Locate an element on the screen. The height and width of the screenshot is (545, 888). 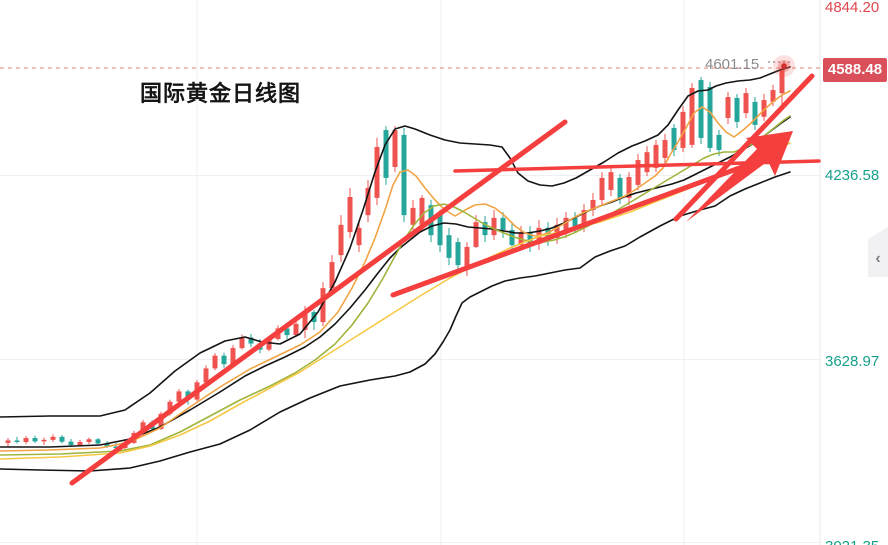
chevron-left-icon: ‹ is located at coordinates (878, 258).